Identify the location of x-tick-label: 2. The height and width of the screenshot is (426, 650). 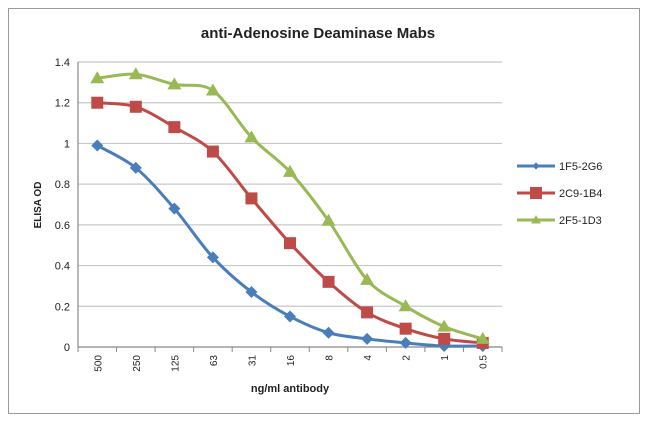
(407, 358).